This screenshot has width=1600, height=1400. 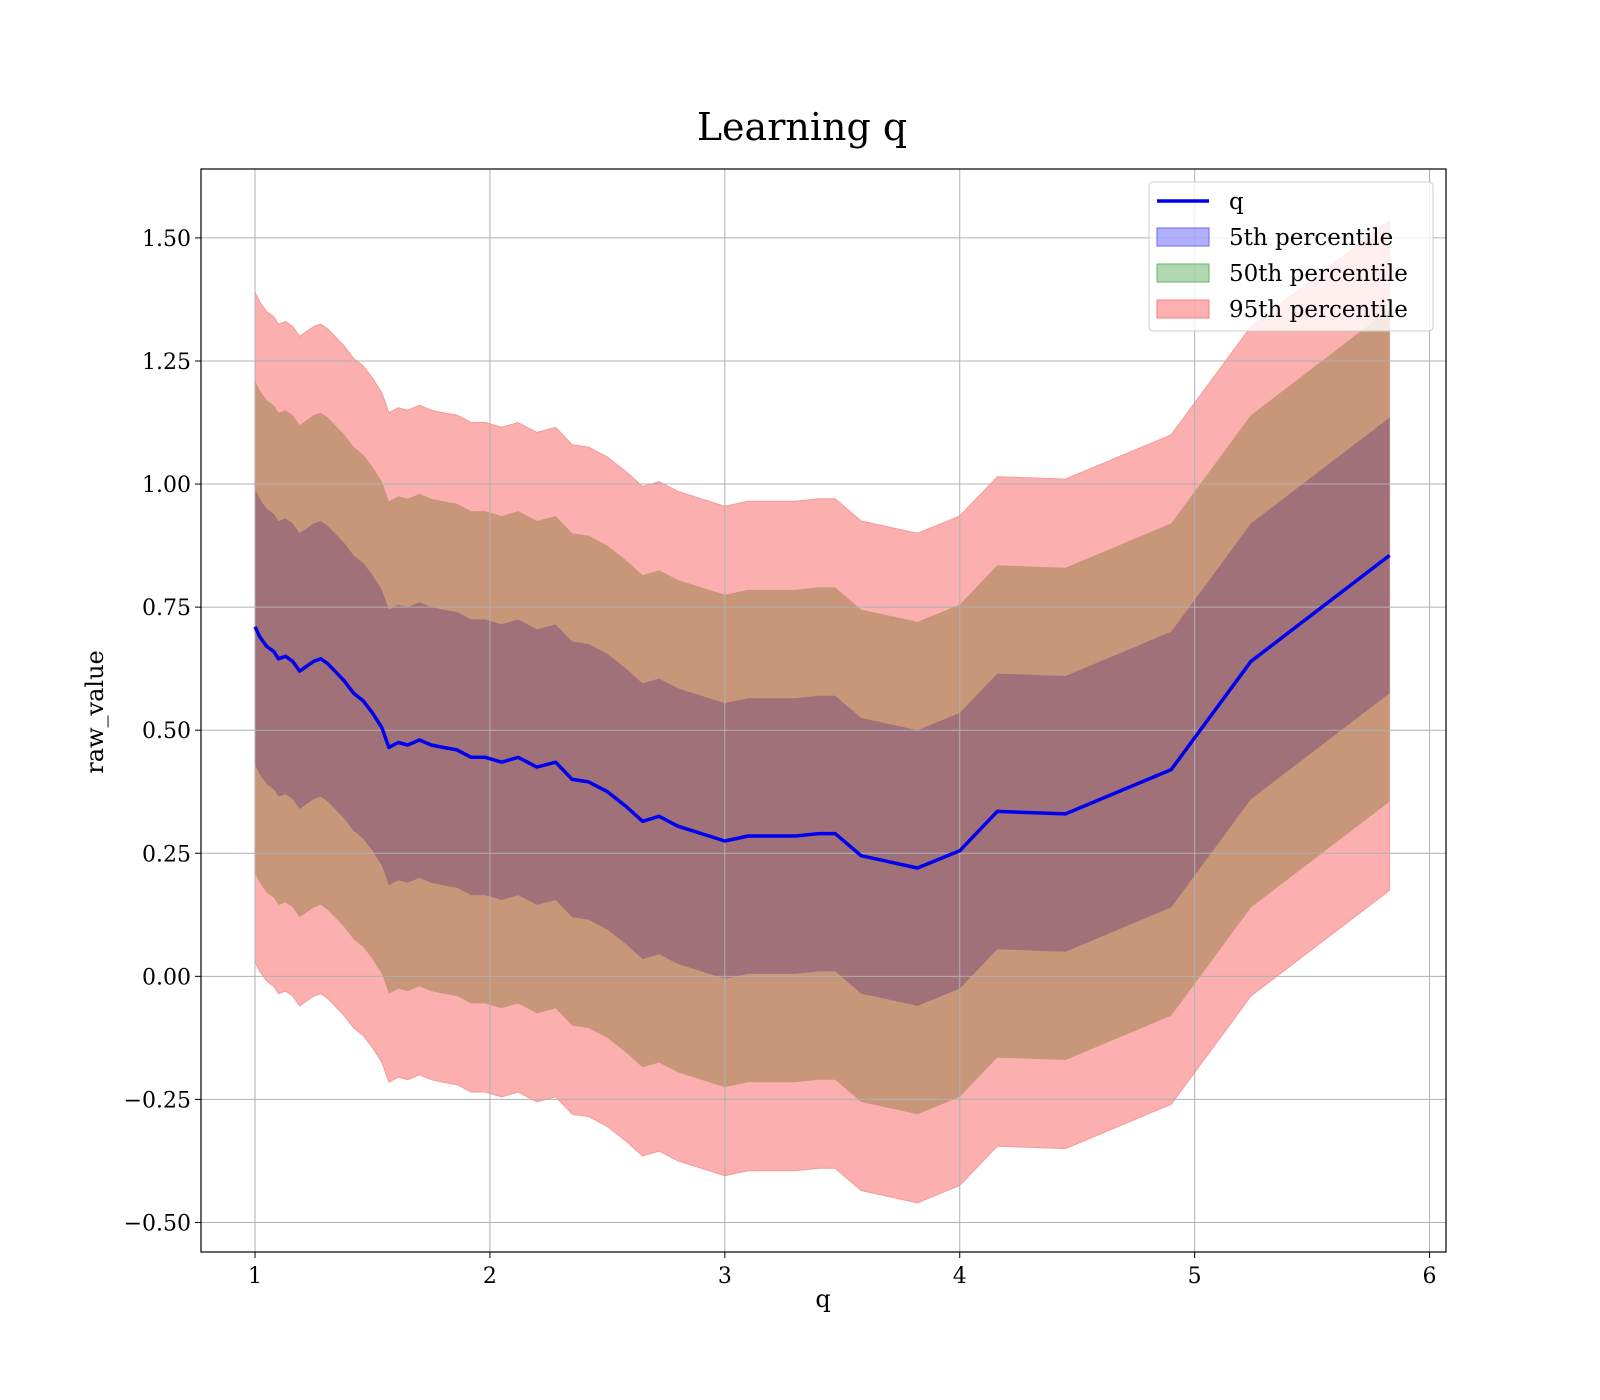 I want to click on y-tick-label: −0.25, so click(x=157, y=1100).